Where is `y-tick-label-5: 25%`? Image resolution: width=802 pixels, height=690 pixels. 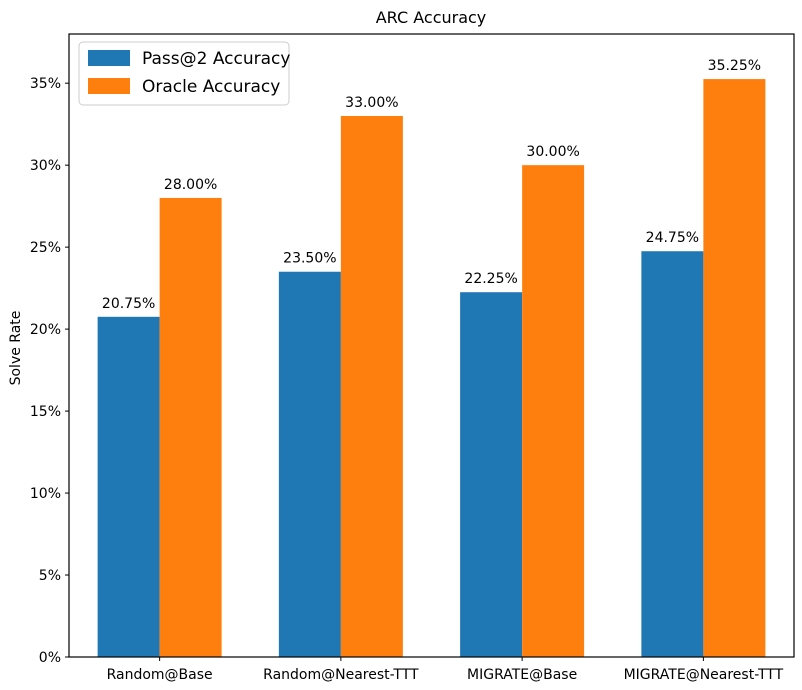 y-tick-label-5: 25% is located at coordinates (45, 248).